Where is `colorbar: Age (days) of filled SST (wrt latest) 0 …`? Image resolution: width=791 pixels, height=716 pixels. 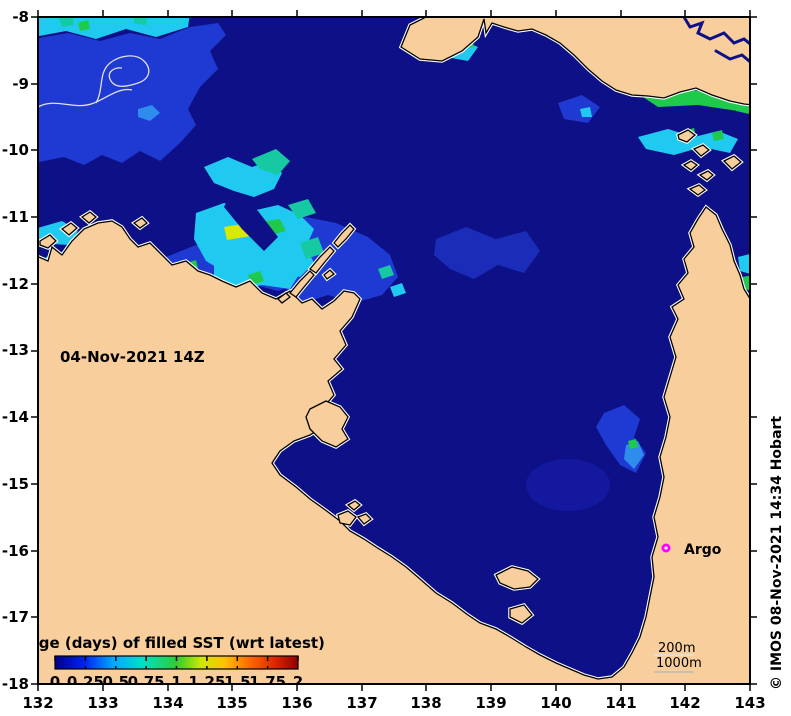 colorbar: Age (days) of filled SST (wrt latest) 0 … is located at coordinates (176, 662).